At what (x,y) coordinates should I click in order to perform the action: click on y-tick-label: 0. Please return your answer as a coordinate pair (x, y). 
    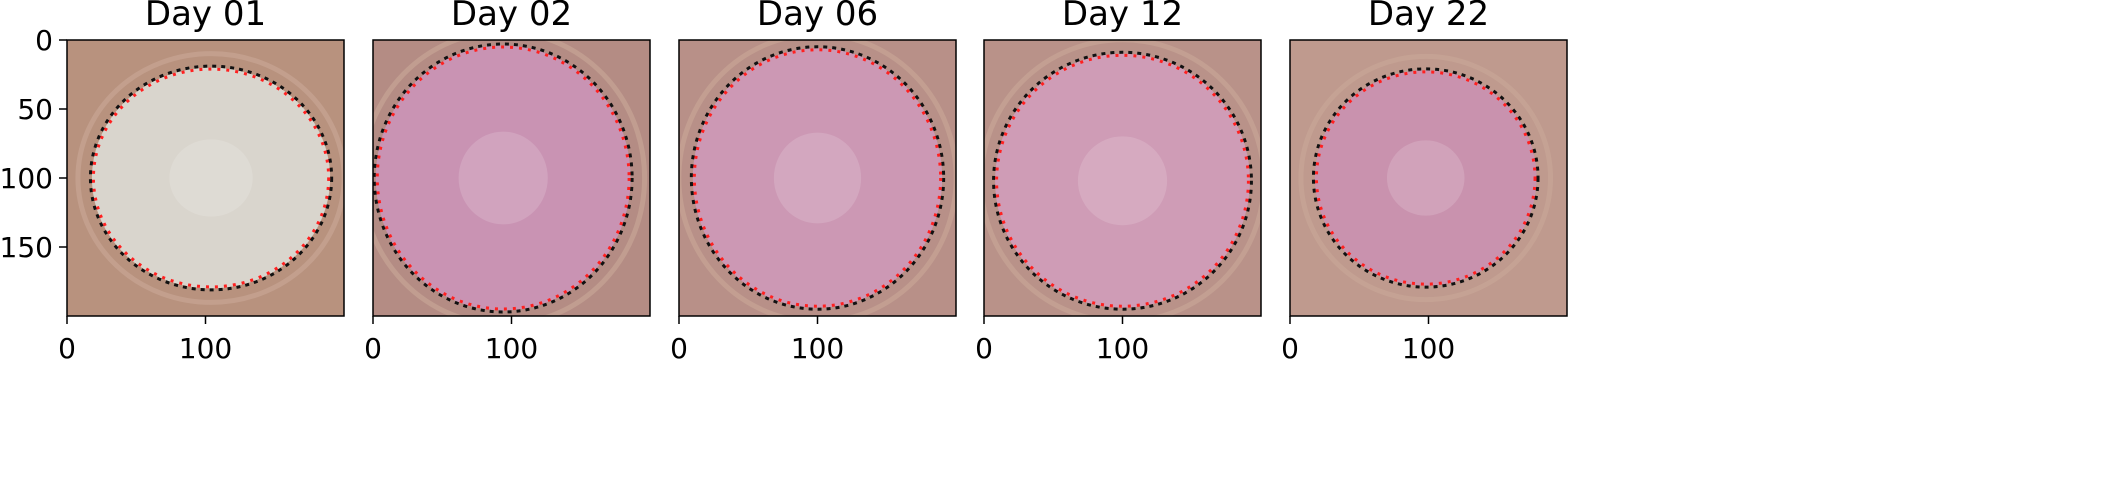
    Looking at the image, I should click on (44, 40).